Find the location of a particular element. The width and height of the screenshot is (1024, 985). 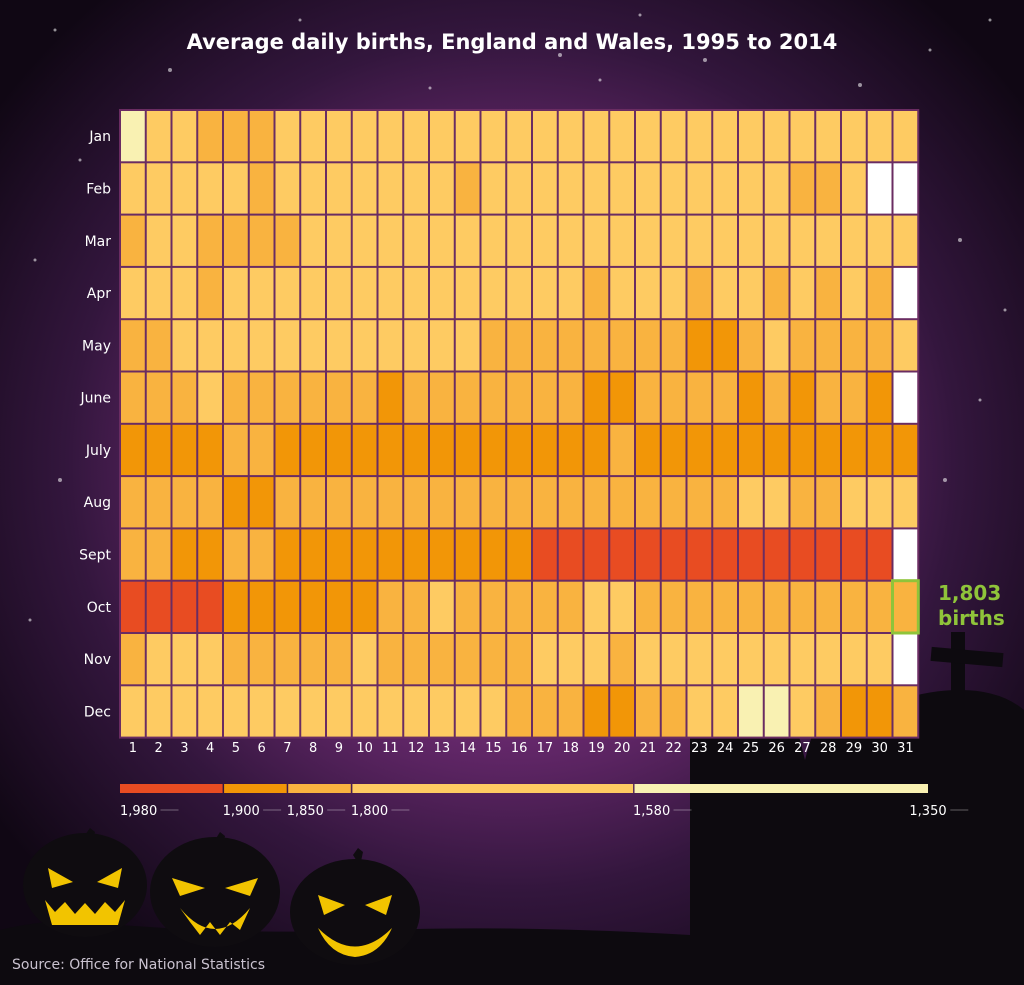

row-label-sept: Sept is located at coordinates (95, 556).